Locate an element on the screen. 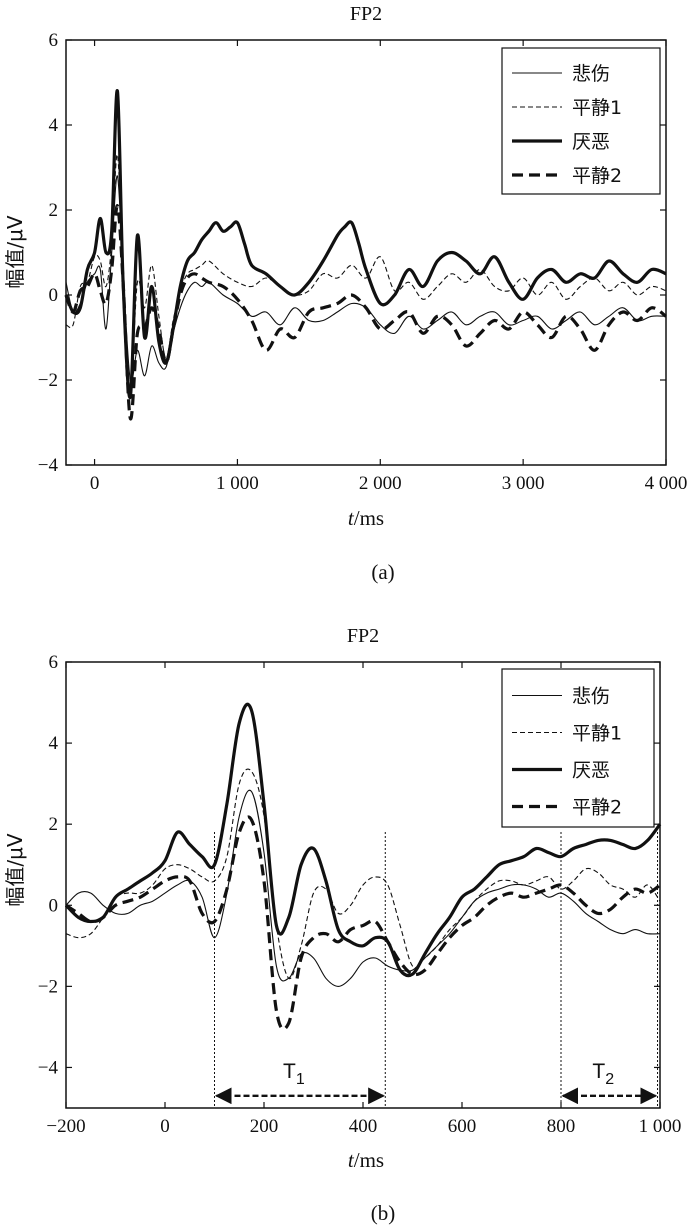 The width and height of the screenshot is (700, 1227). panel-caption: (b) is located at coordinates (383, 1213).